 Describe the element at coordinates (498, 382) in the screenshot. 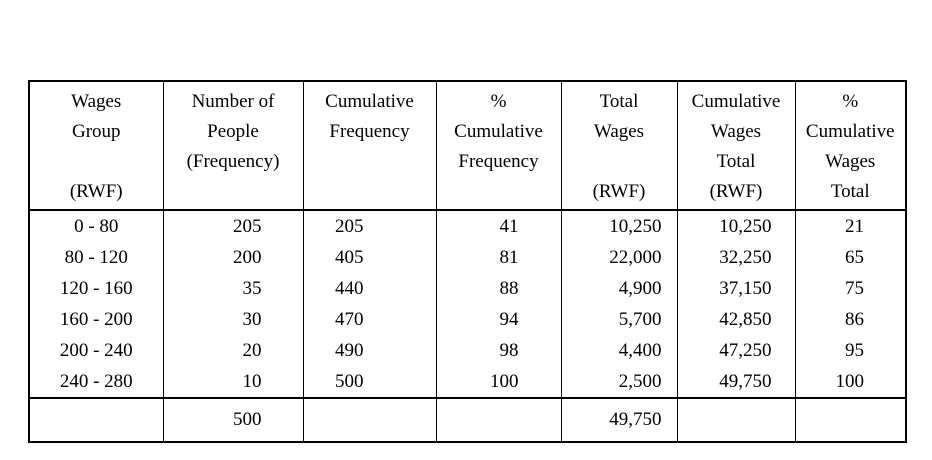

I see `cell-pct-cumulative-frequency: 100` at that location.